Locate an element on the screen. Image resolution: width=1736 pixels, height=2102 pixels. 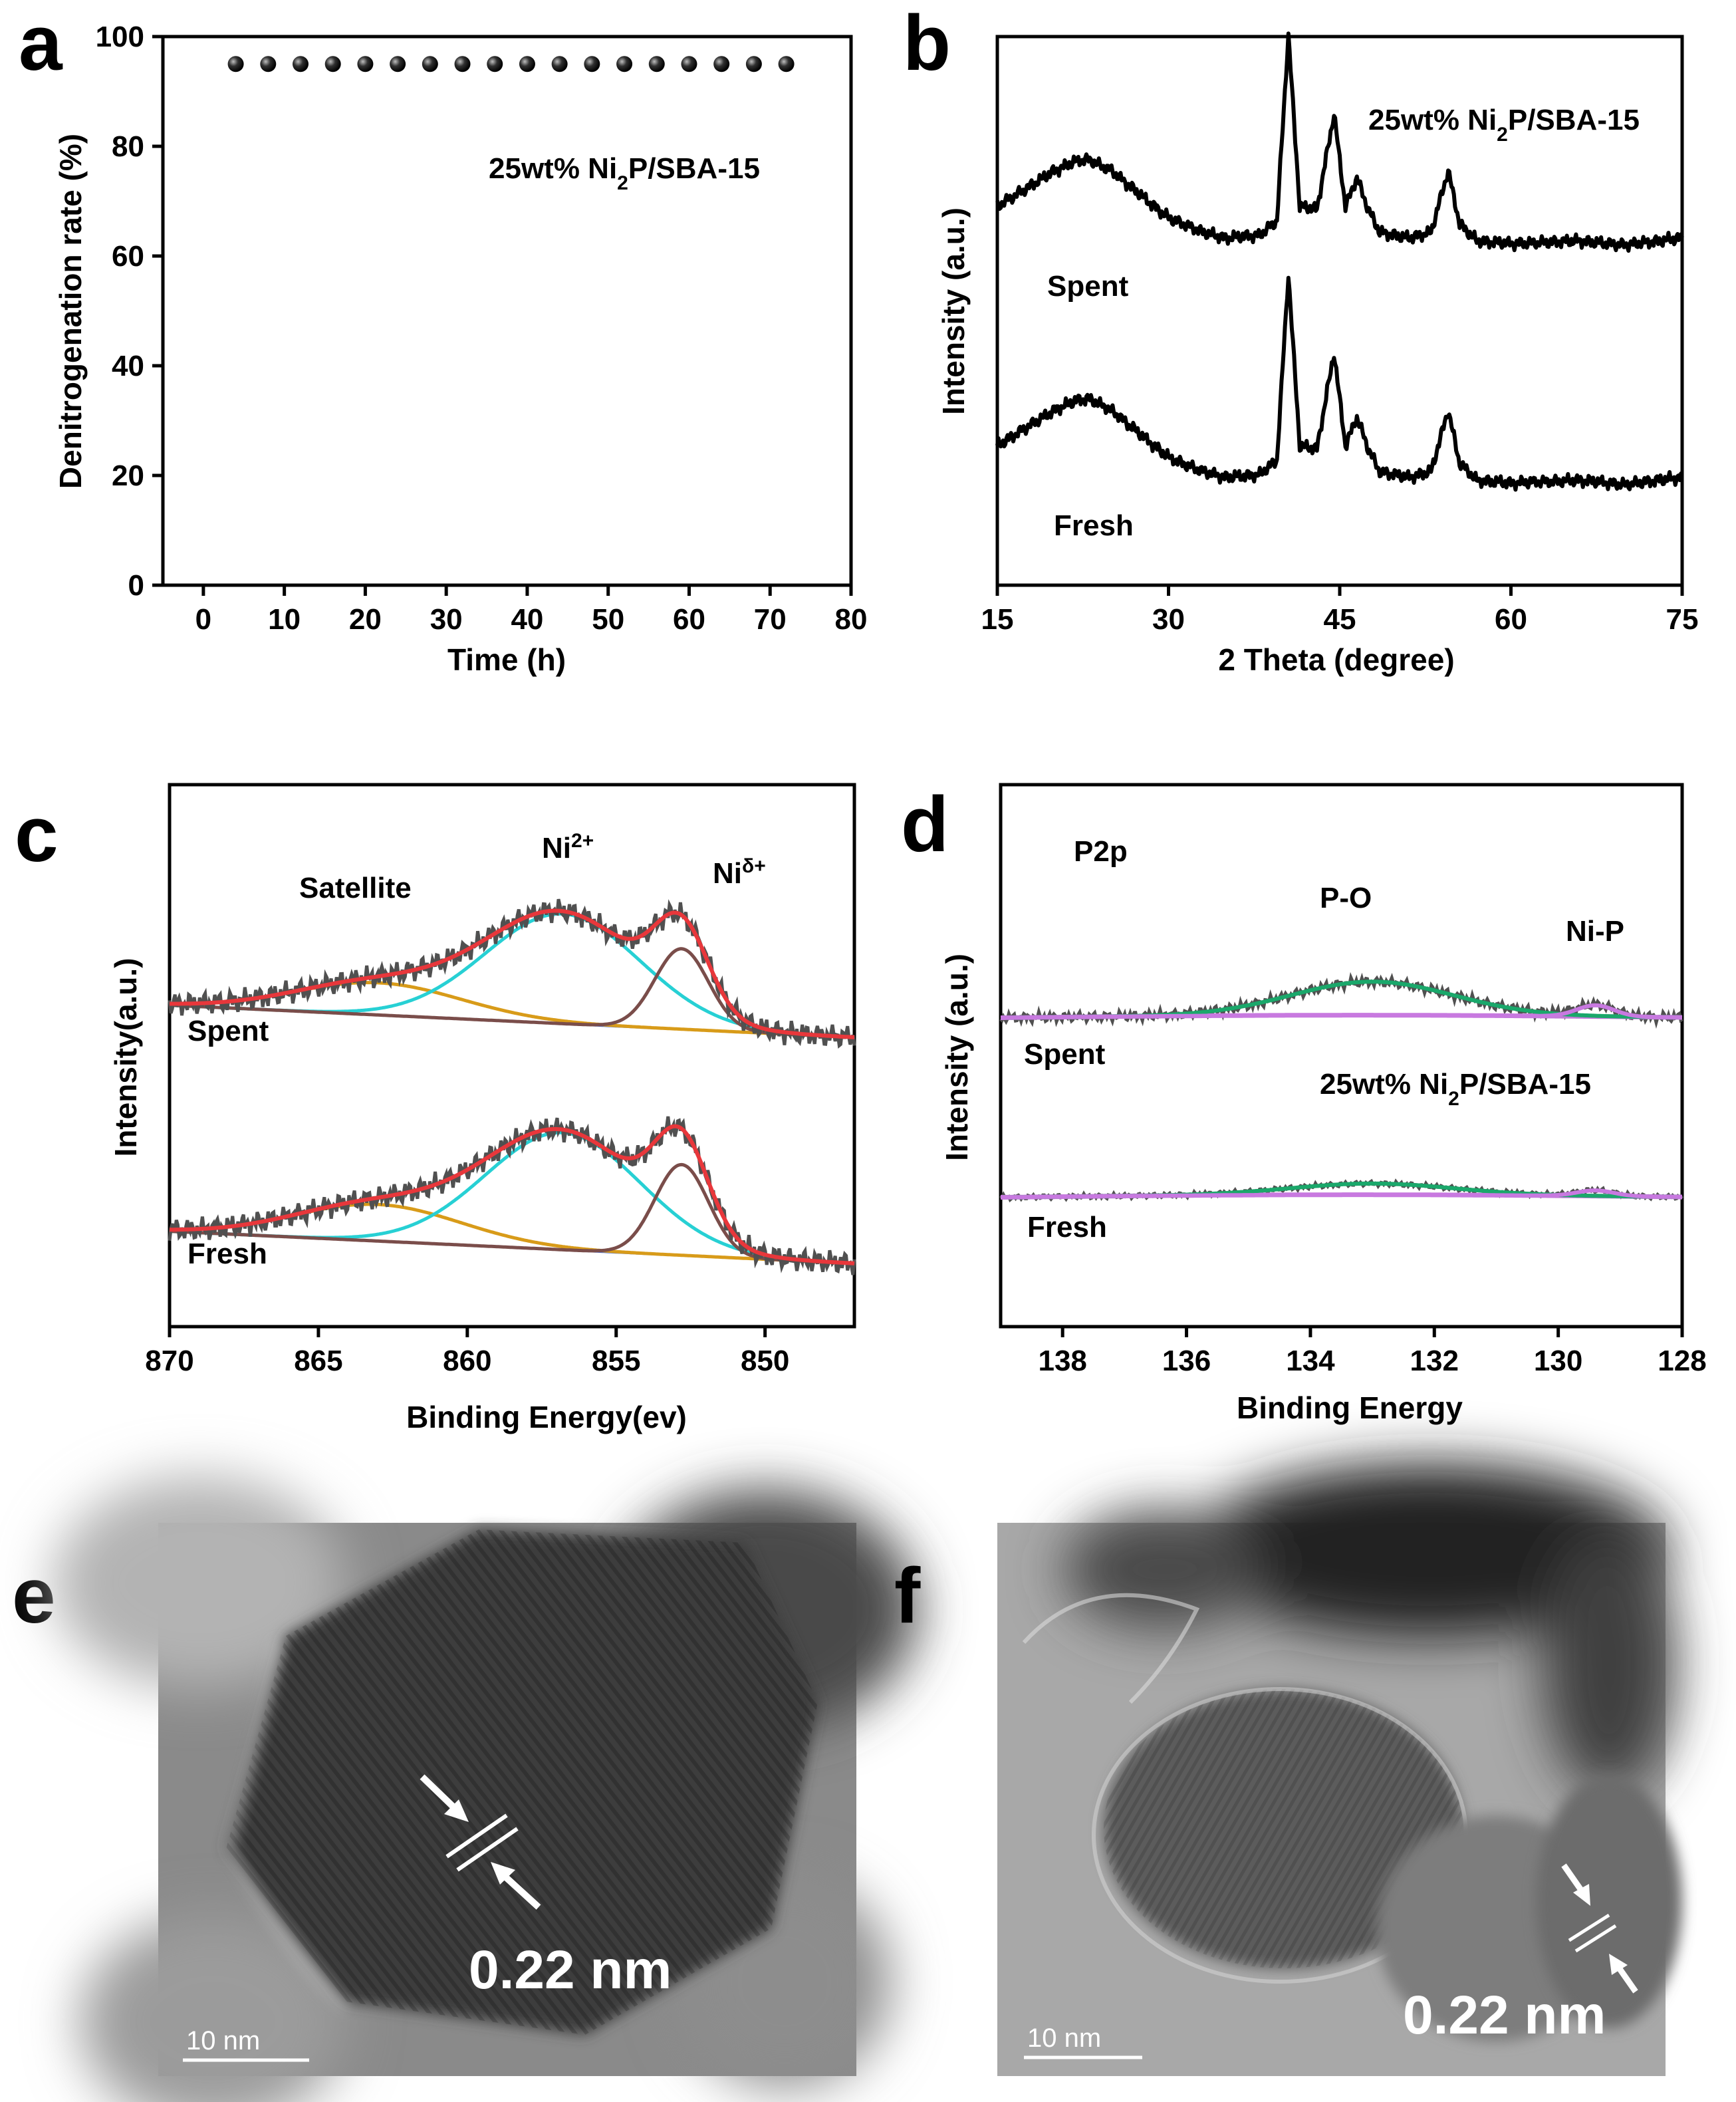
panel-a-xtick-label: 20 is located at coordinates (366, 619).